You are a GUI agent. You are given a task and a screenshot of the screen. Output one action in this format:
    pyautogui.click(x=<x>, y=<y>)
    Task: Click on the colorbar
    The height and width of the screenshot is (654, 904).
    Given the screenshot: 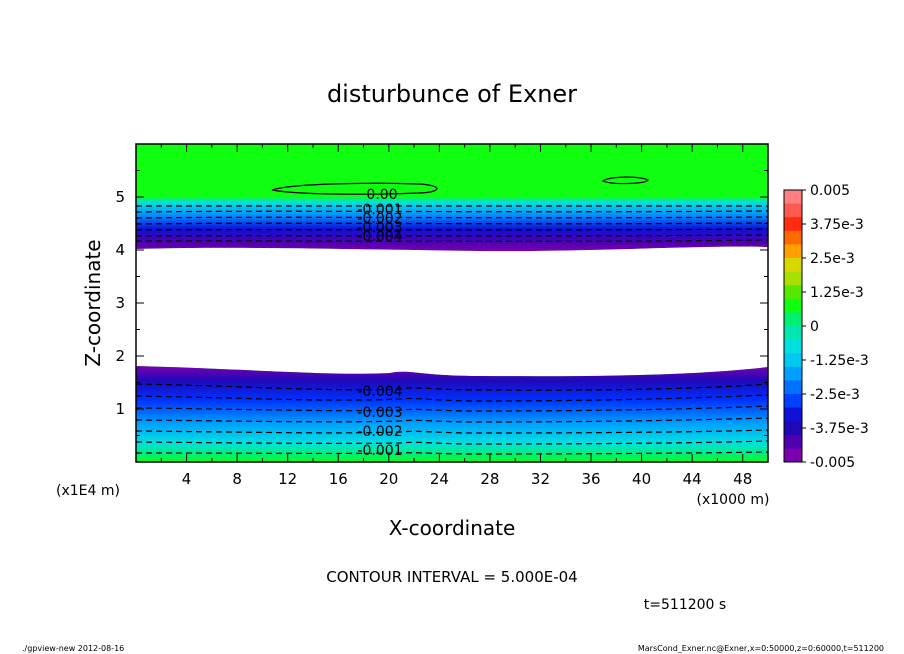 What is the action you would take?
    pyautogui.click(x=793, y=326)
    